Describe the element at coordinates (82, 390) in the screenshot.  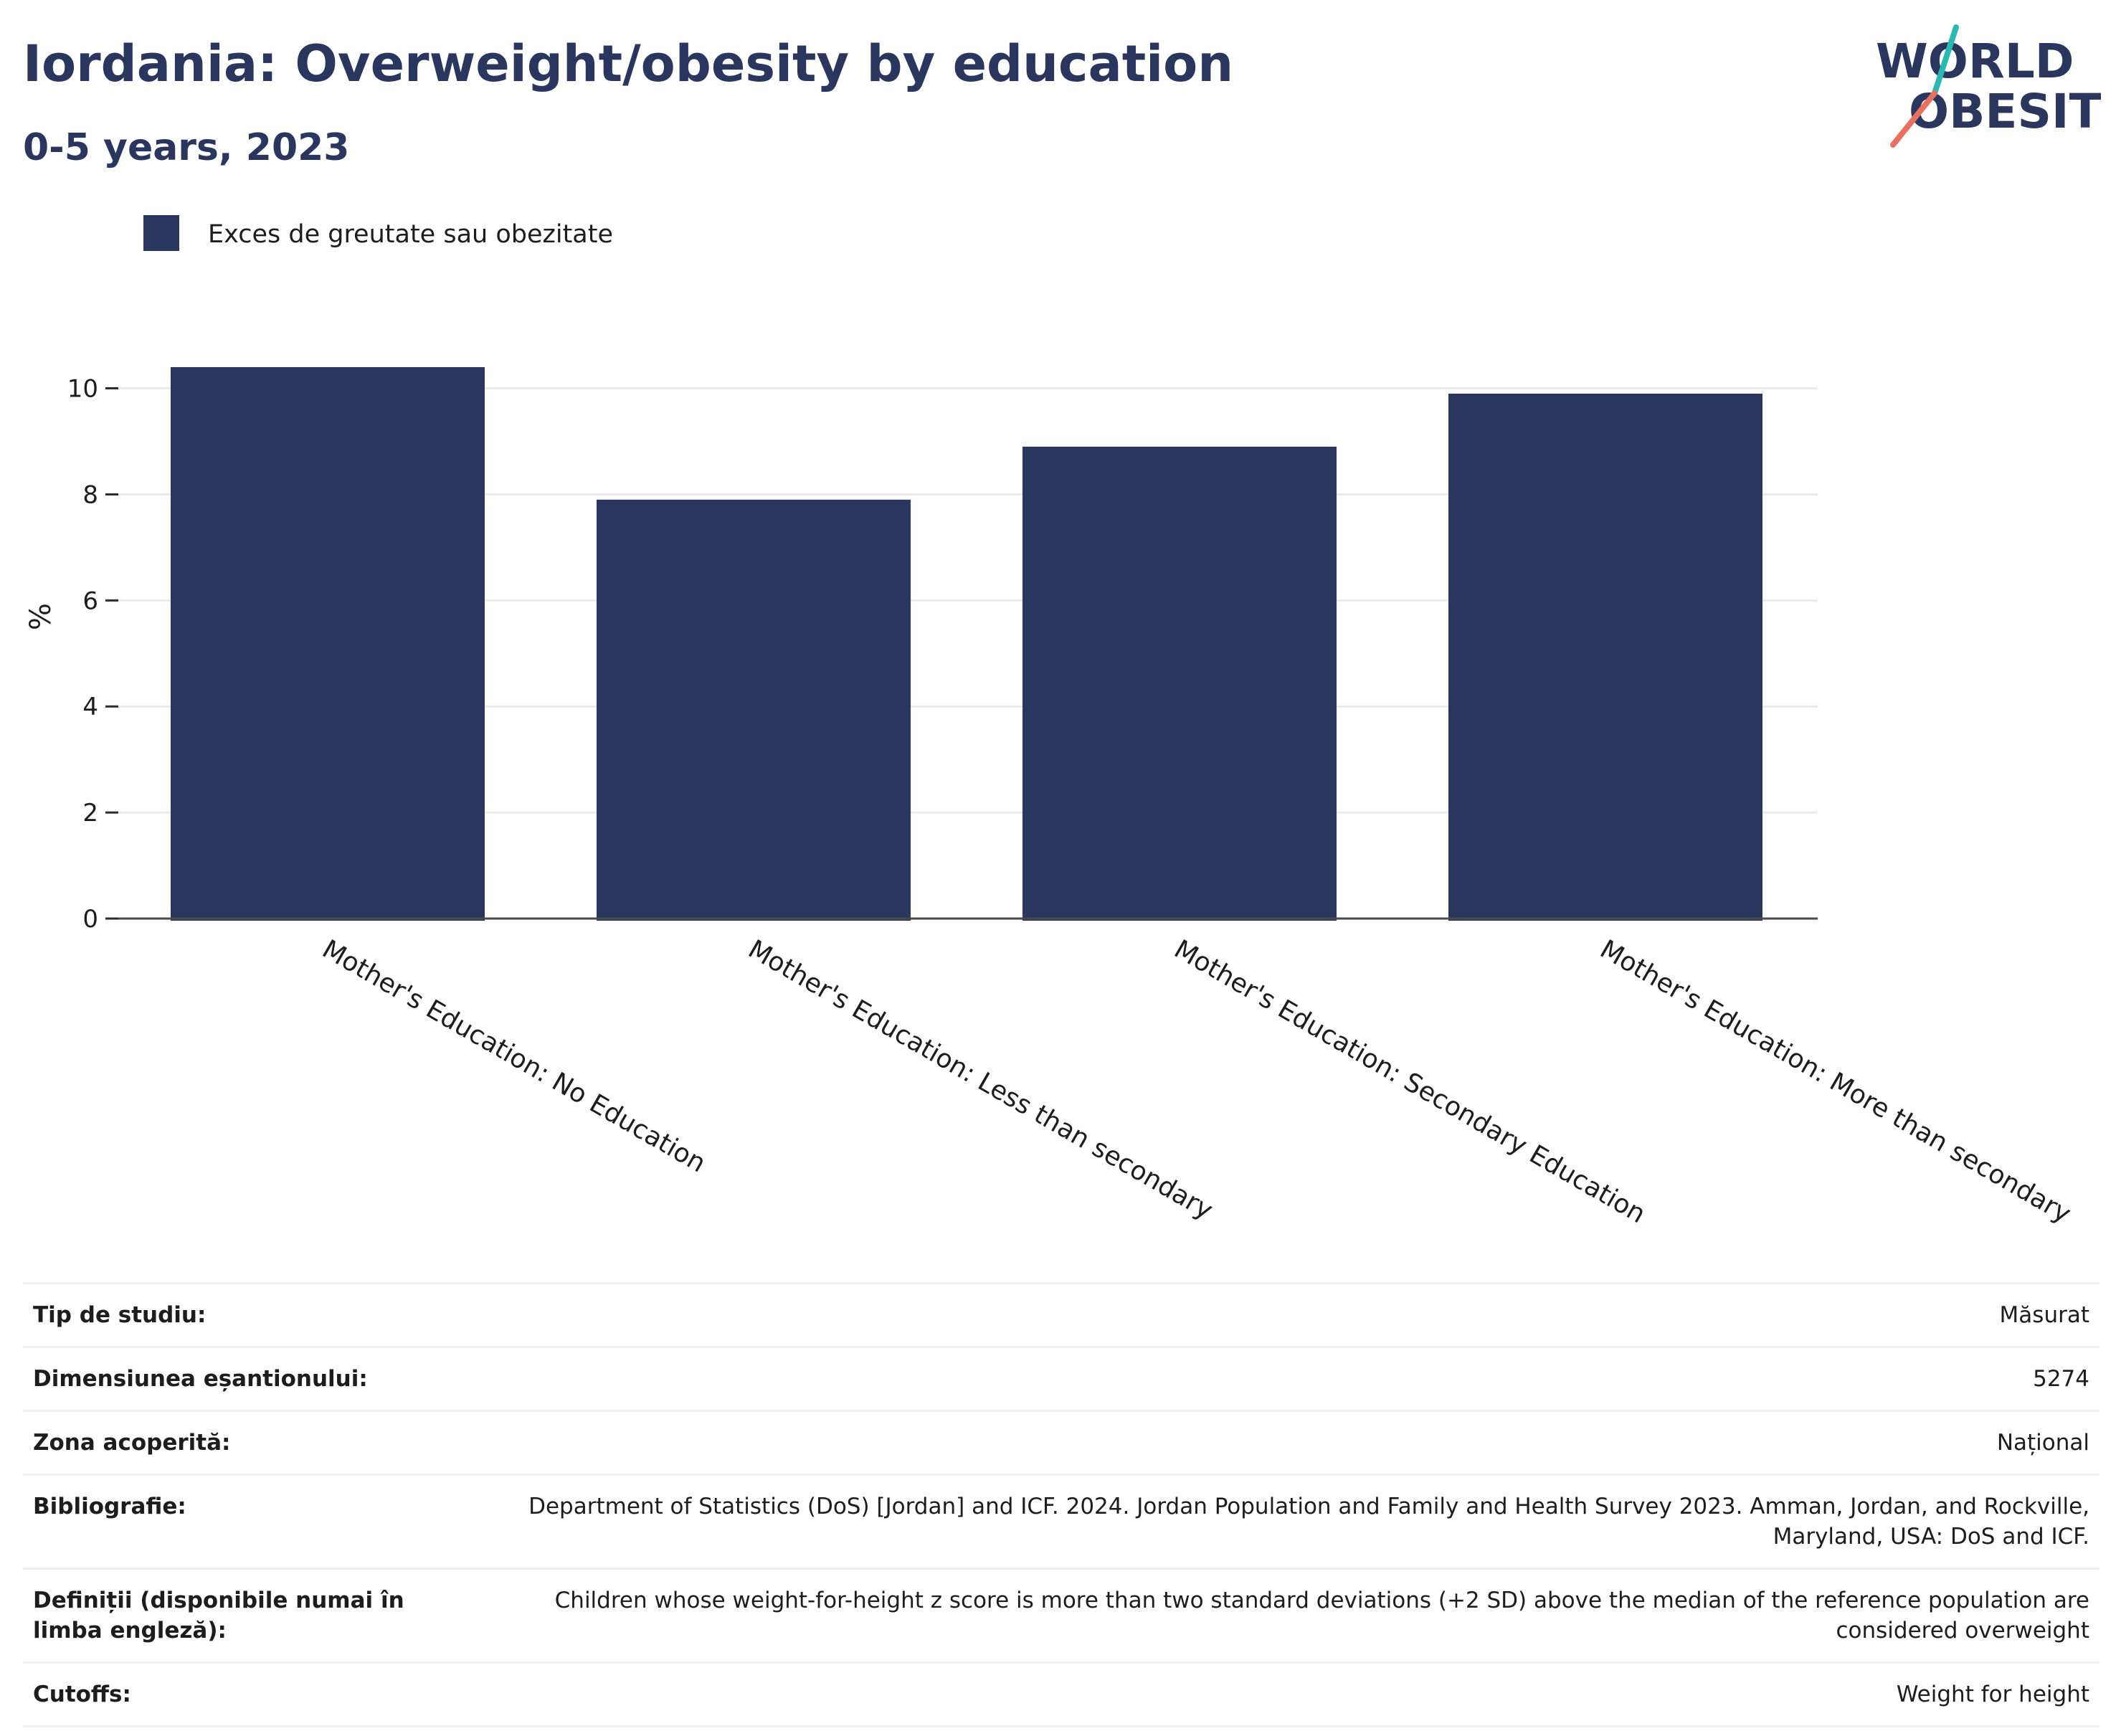
I see `y-tick-label: 10` at that location.